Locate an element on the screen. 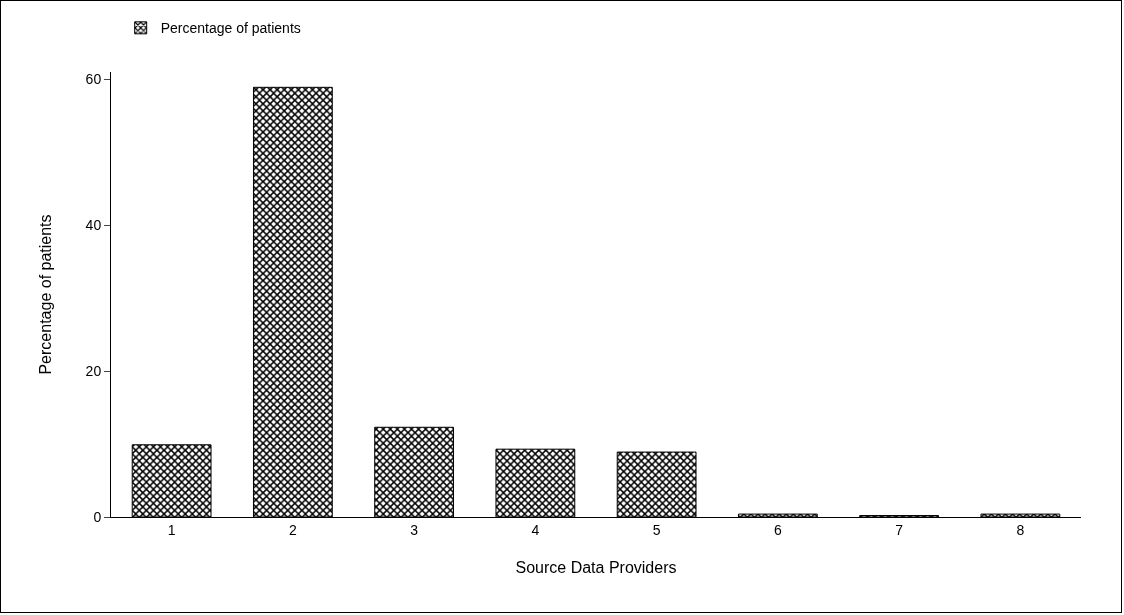 The height and width of the screenshot is (615, 1124). x-tick-label: 7 is located at coordinates (899, 529).